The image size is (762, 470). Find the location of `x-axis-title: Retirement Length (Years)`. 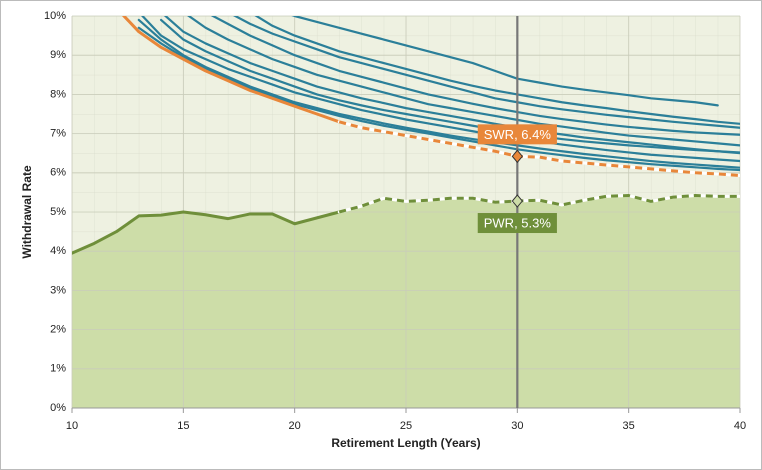

x-axis-title: Retirement Length (Years) is located at coordinates (405, 443).